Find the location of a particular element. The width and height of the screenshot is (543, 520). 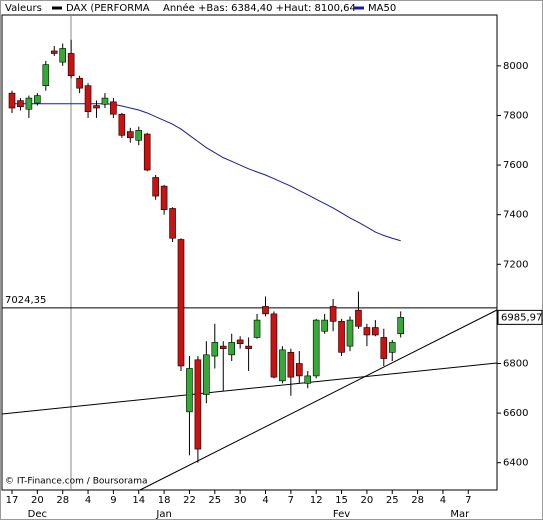

y-tick-label: 7800 is located at coordinates (515, 115).